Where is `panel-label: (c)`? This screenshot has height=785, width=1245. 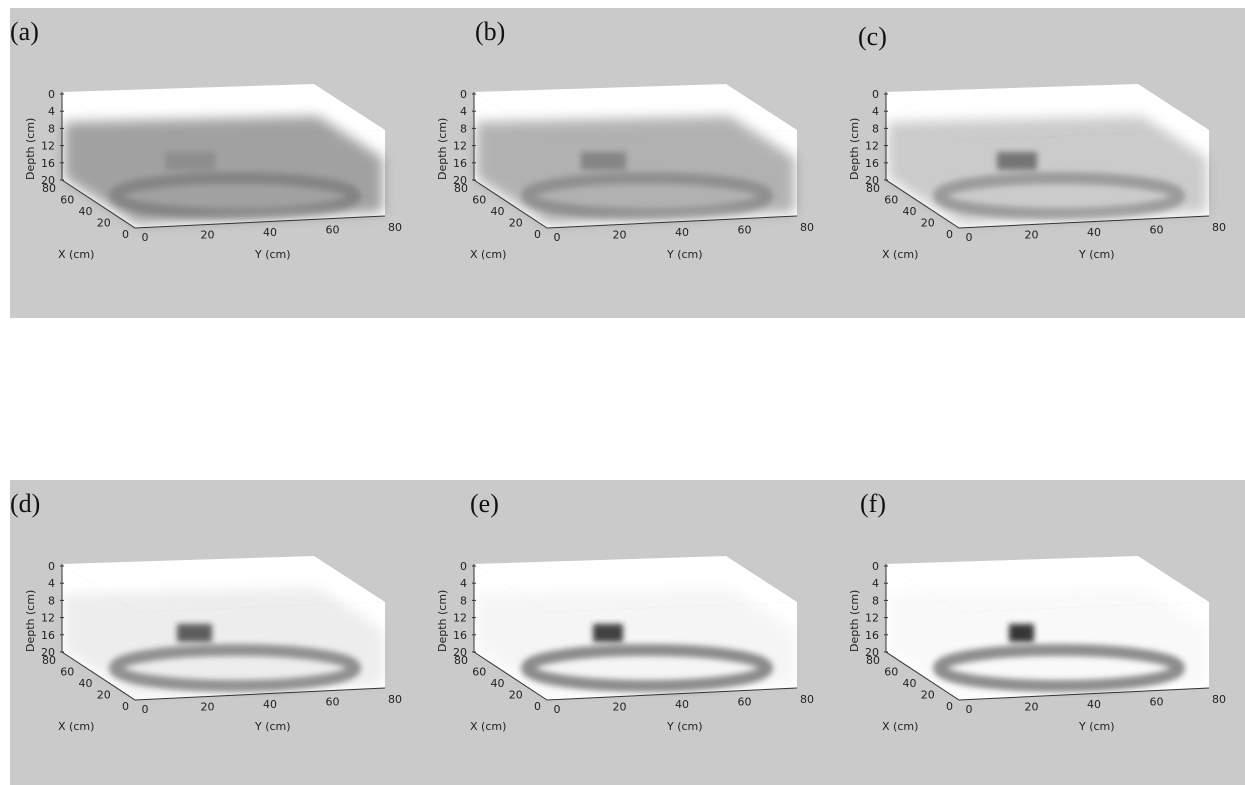
panel-label: (c) is located at coordinates (872, 36).